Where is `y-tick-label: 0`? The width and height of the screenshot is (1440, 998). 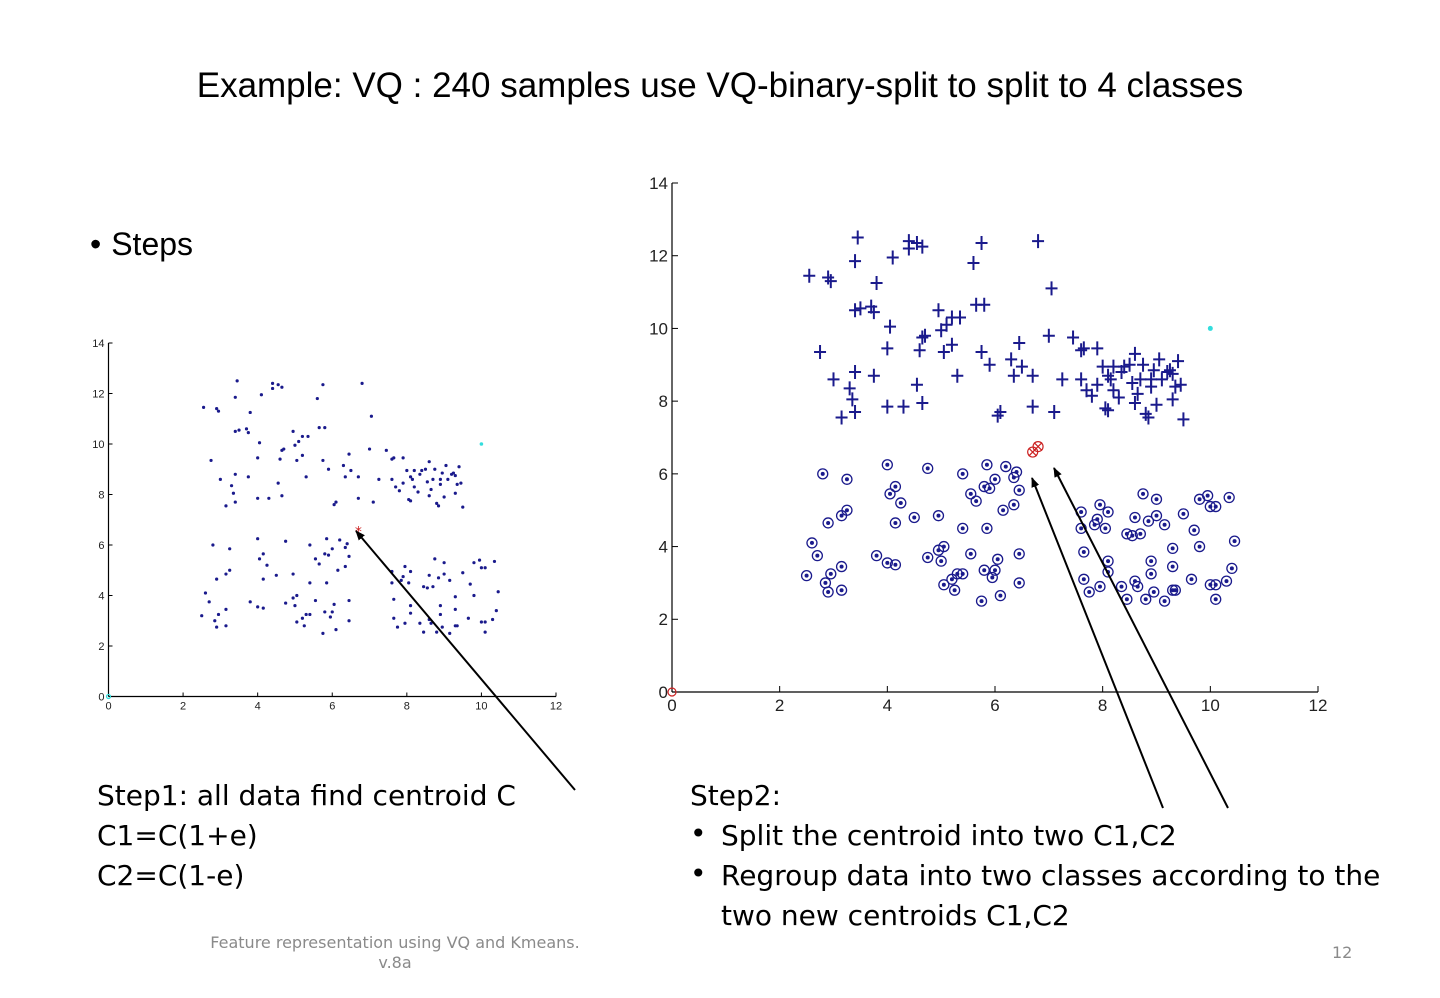 y-tick-label: 0 is located at coordinates (101, 697).